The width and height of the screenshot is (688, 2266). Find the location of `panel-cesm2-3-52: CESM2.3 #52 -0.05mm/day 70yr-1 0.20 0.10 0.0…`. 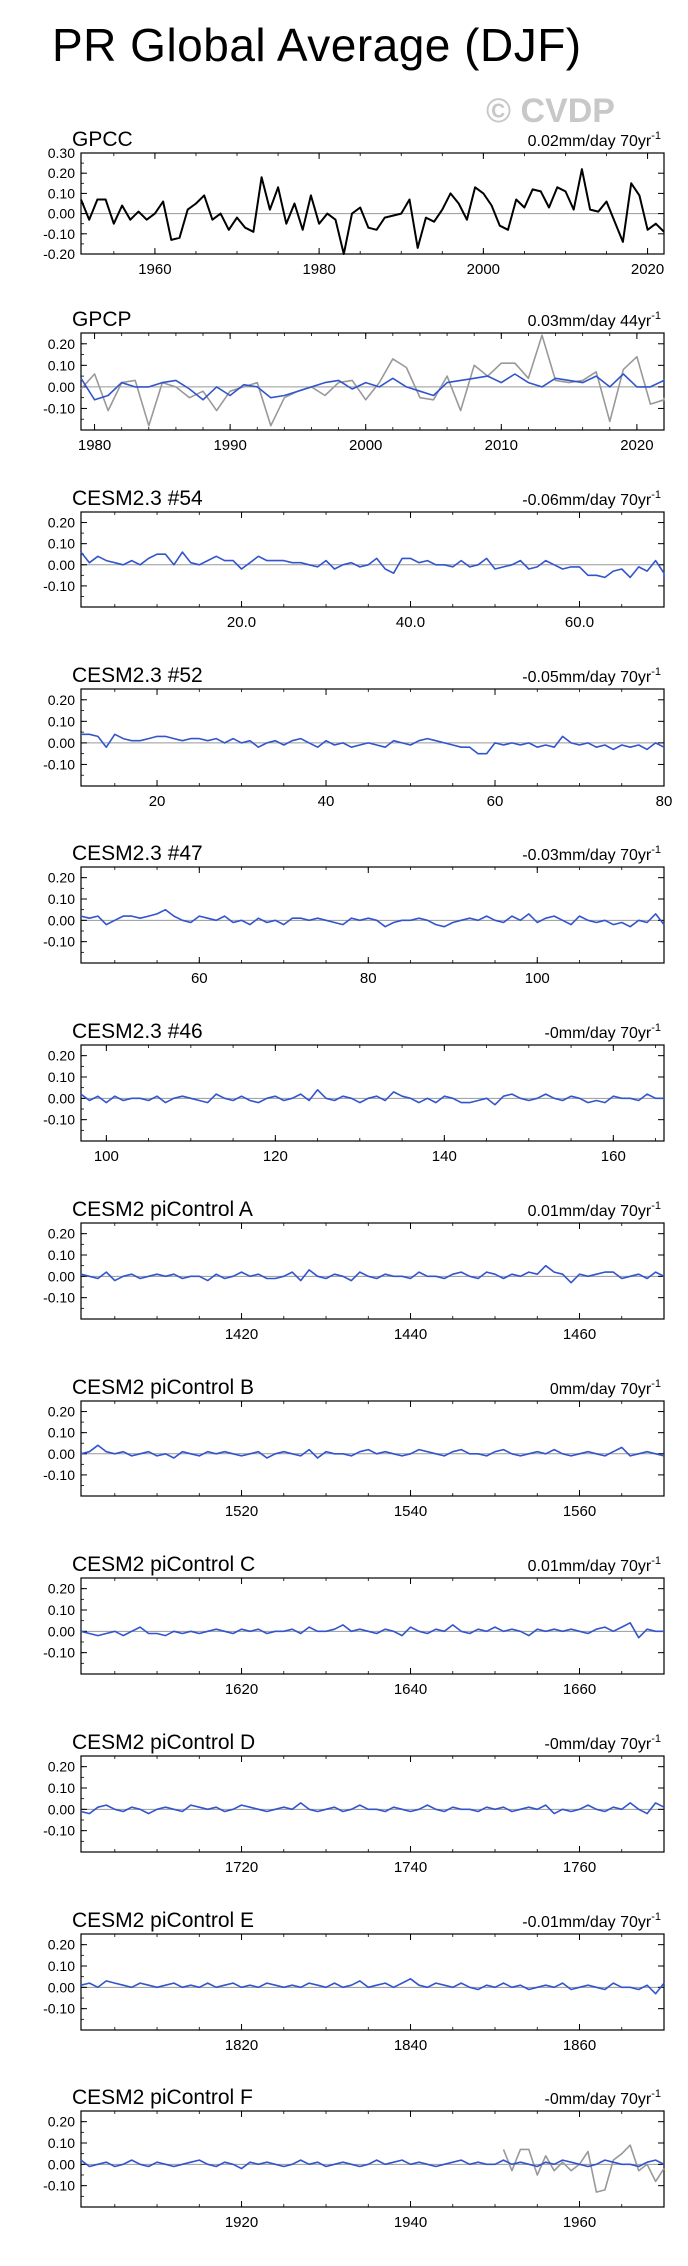

panel-cesm2-3-52: CESM2.3 #52 -0.05mm/day 70yr-1 0.20 0.10 0.0… is located at coordinates (357, 737).